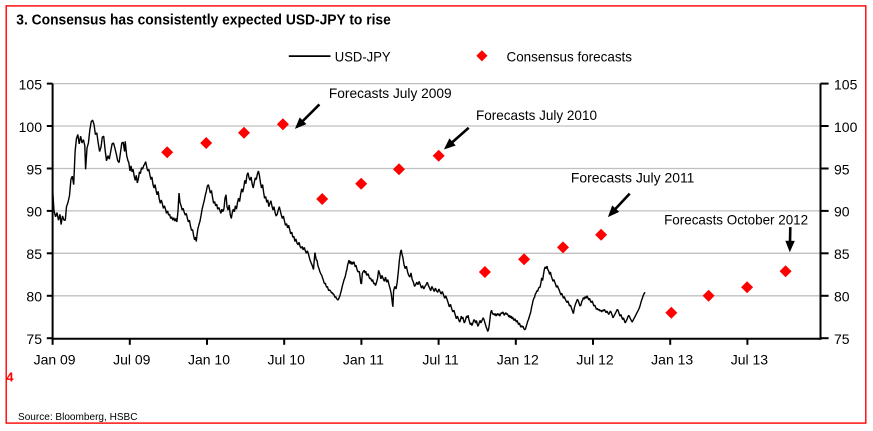  I want to click on svg-text: USD-JPY, so click(363, 57).